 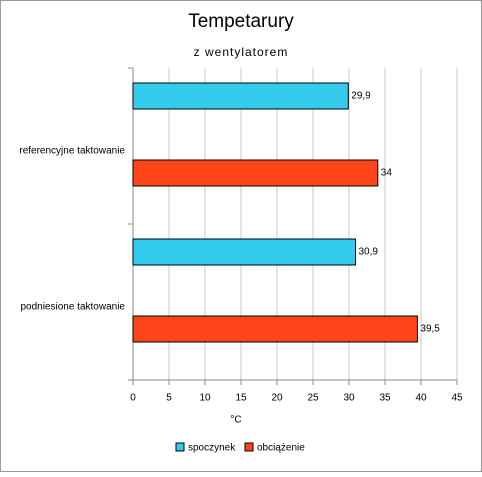 What do you see at coordinates (421, 398) in the screenshot?
I see `x-tick-label: 40` at bounding box center [421, 398].